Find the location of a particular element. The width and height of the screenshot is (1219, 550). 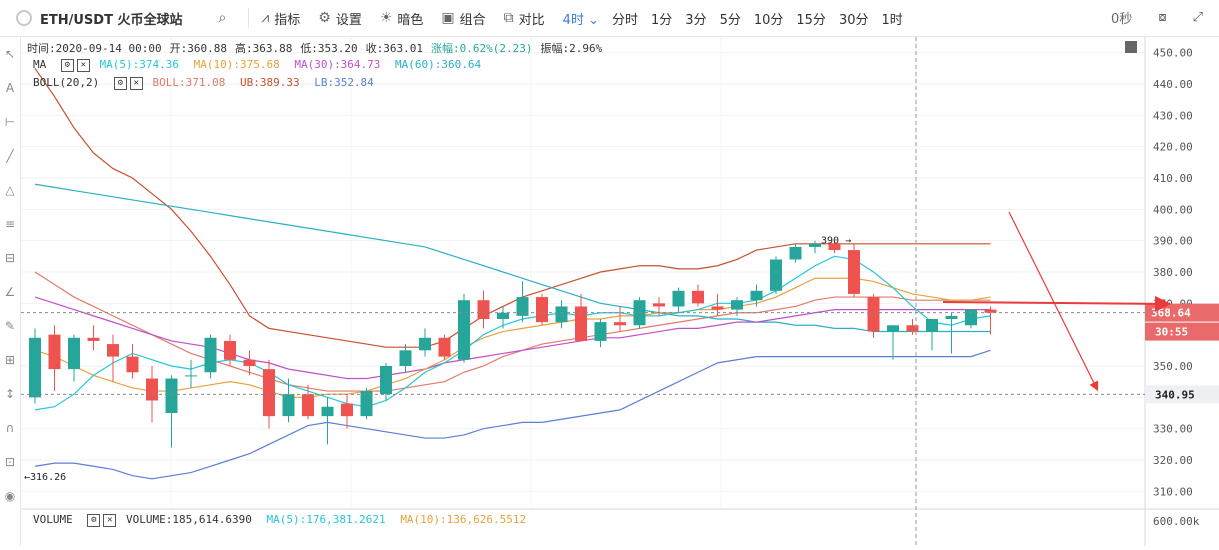

period-active-label: 4时 is located at coordinates (573, 20).